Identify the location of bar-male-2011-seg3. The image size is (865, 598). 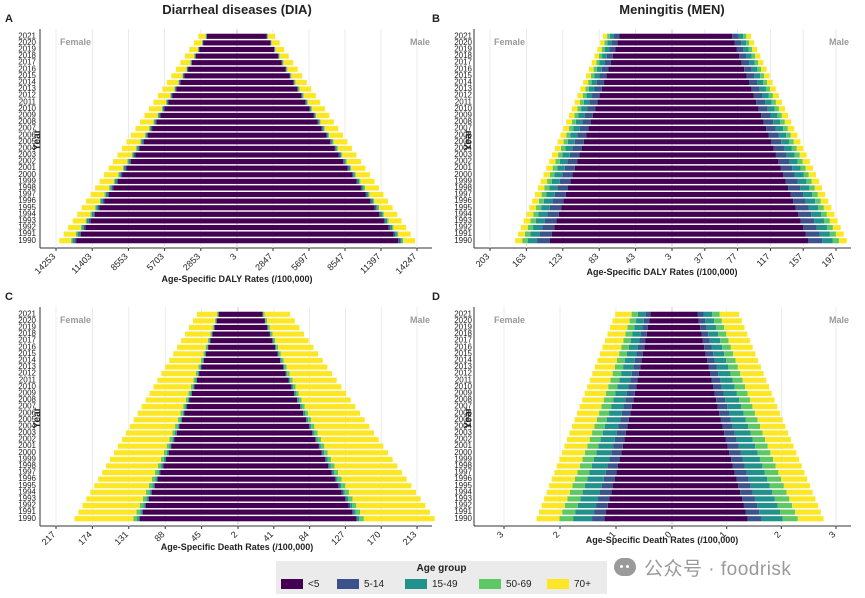
(307, 102).